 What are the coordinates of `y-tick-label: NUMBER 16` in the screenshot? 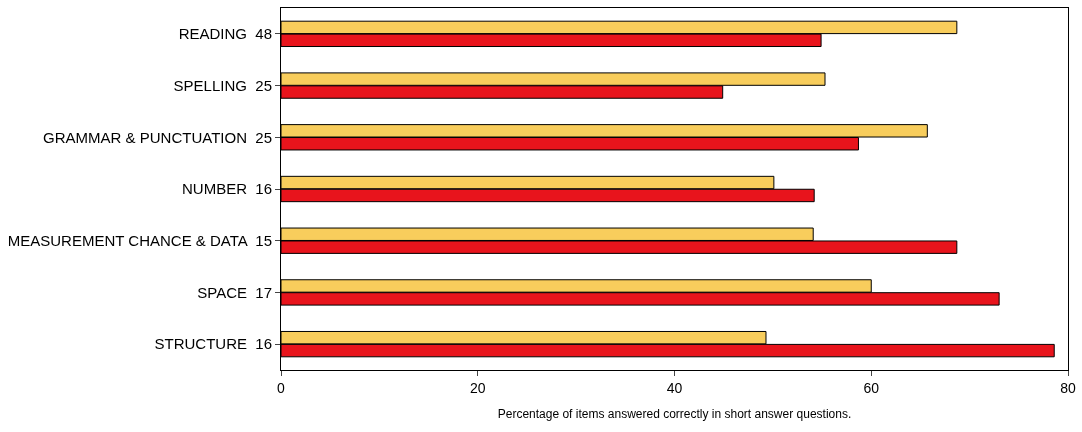 It's located at (226, 189).